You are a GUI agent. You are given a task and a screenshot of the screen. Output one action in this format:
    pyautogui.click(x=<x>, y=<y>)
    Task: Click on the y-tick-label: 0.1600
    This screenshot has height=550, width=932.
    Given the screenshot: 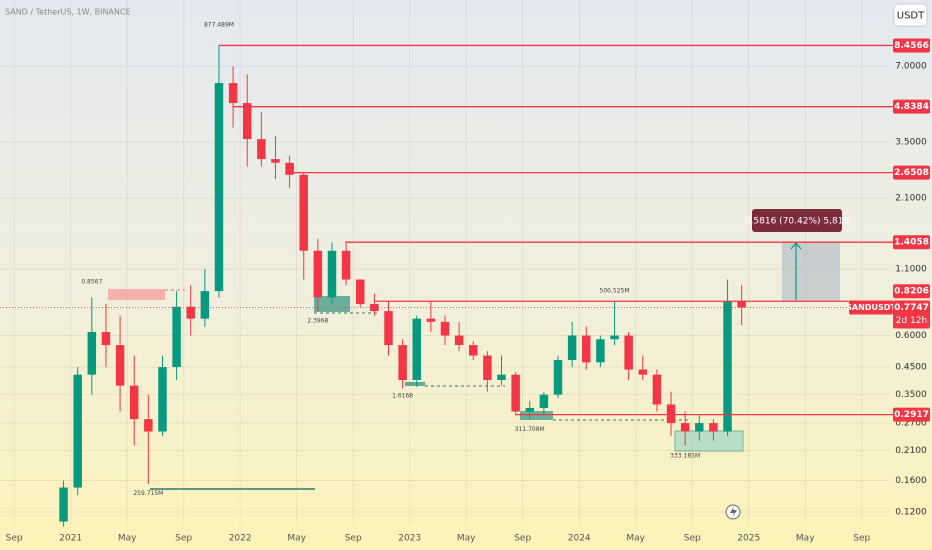 What is the action you would take?
    pyautogui.click(x=911, y=481)
    